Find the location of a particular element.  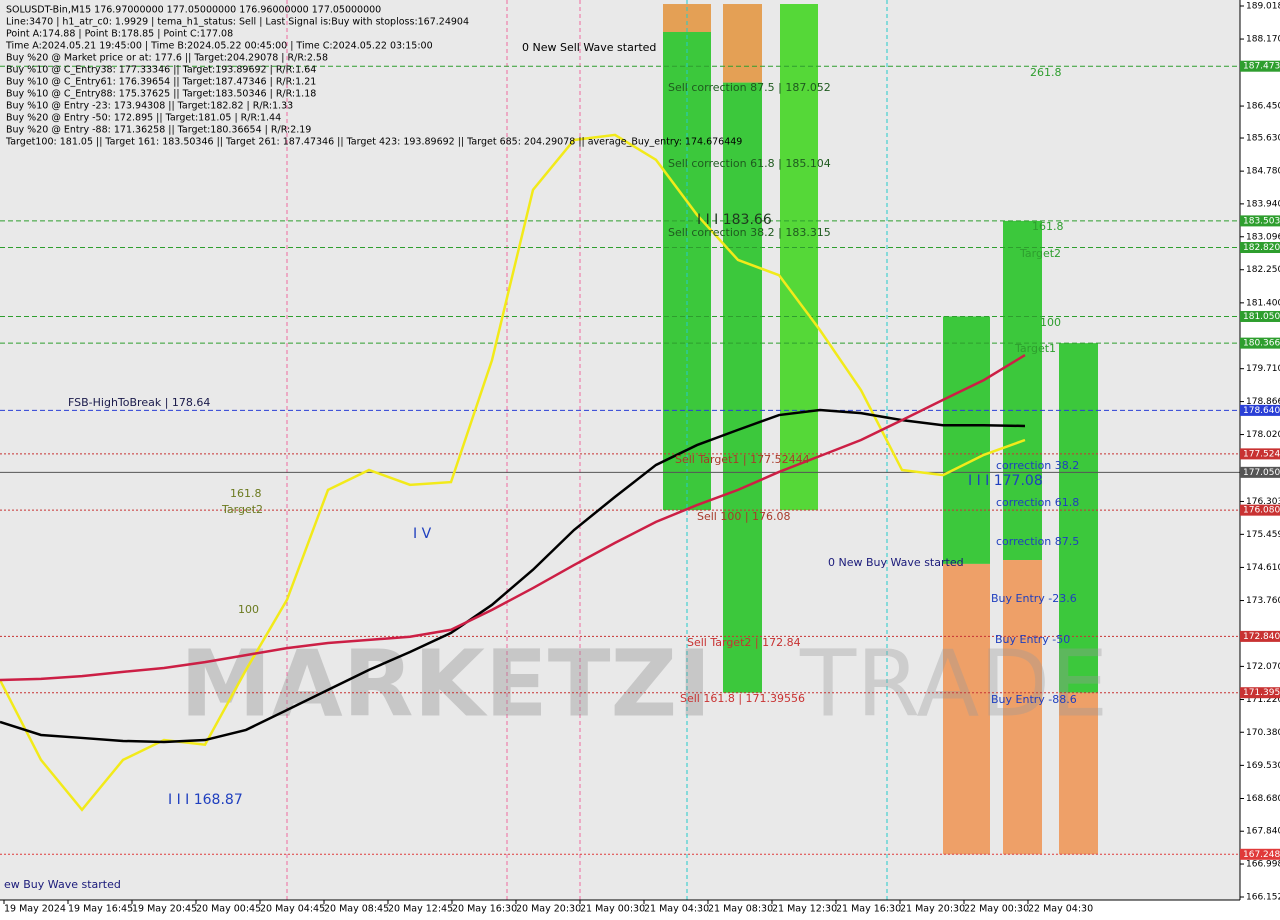

level-label: 172.840 is located at coordinates (1261, 637).